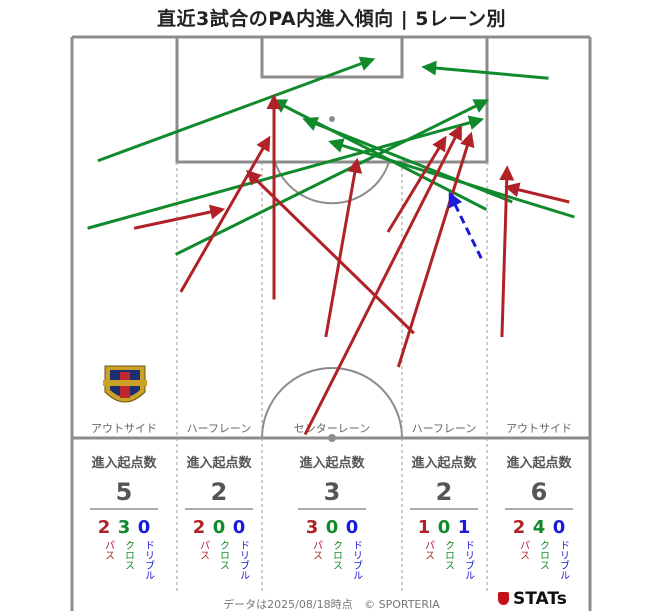 This screenshot has width=663, height=612. Describe the element at coordinates (539, 463) in the screenshot. I see `lane-5-header: 進入起点数` at that location.